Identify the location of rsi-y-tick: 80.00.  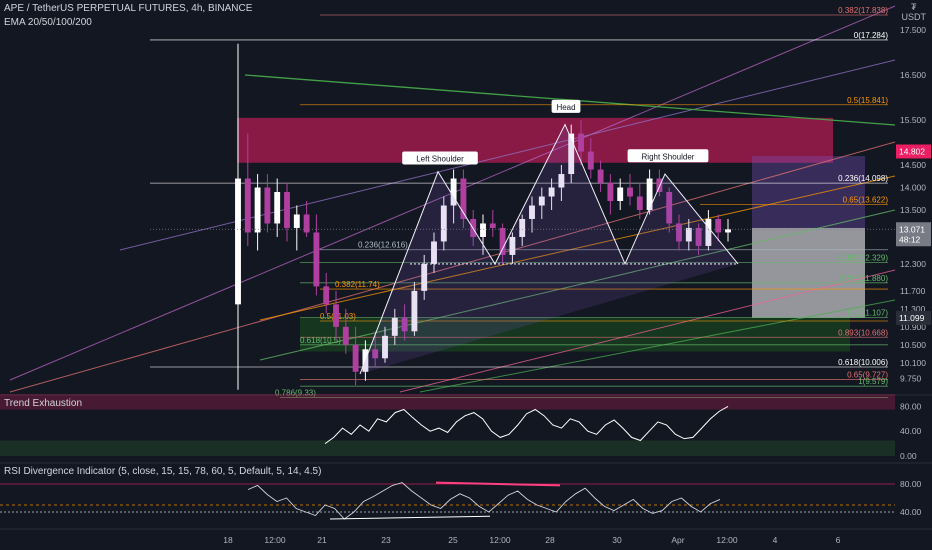
(911, 484).